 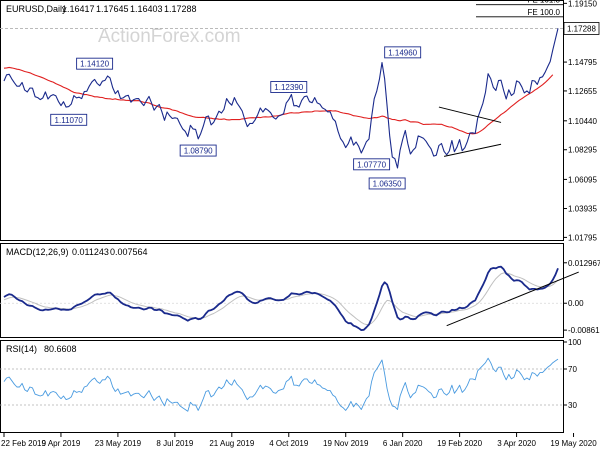 I want to click on swing-annotation-label: 1.12390, so click(x=288, y=87).